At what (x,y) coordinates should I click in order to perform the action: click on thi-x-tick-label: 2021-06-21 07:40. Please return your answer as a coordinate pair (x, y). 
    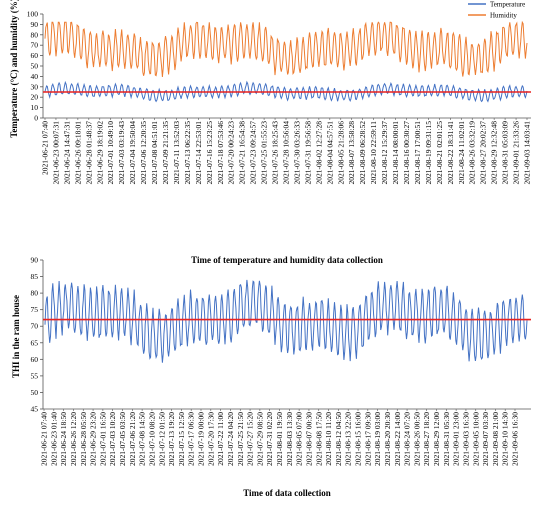
    Looking at the image, I should click on (44, 439).